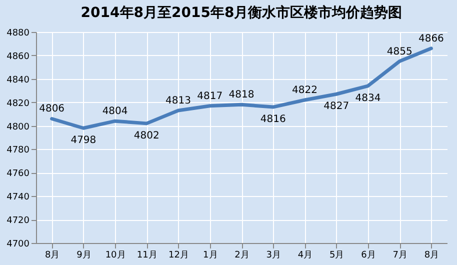 The image size is (457, 265). I want to click on y-tick-label: 4800, so click(18, 127).